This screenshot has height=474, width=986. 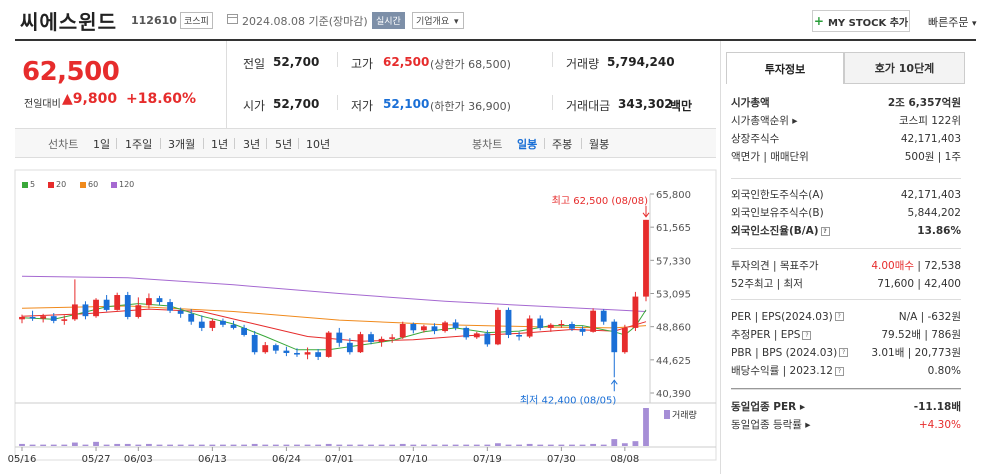 I want to click on y-tick-label: 48,860, so click(x=673, y=328).